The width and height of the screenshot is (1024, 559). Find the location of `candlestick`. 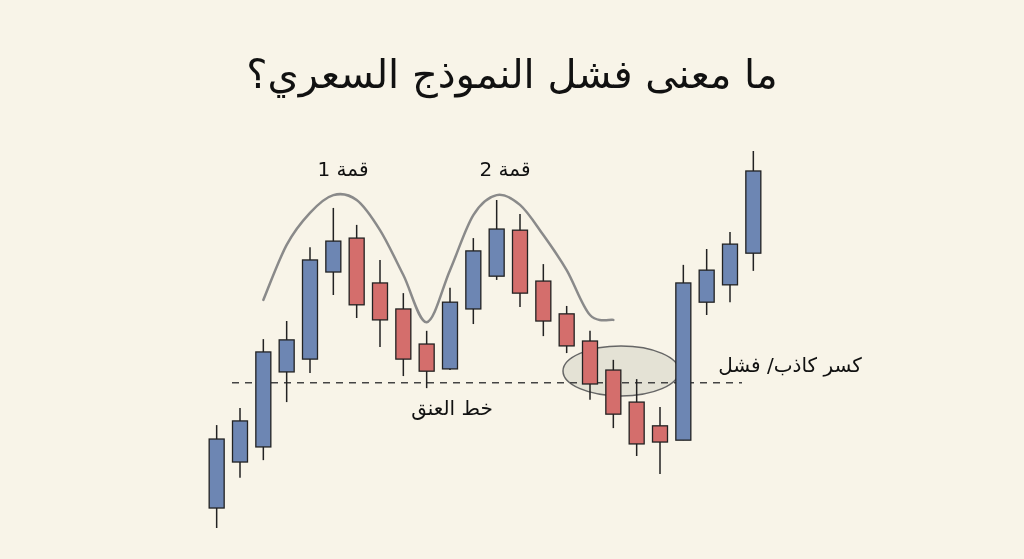

candlestick is located at coordinates (660, 440).